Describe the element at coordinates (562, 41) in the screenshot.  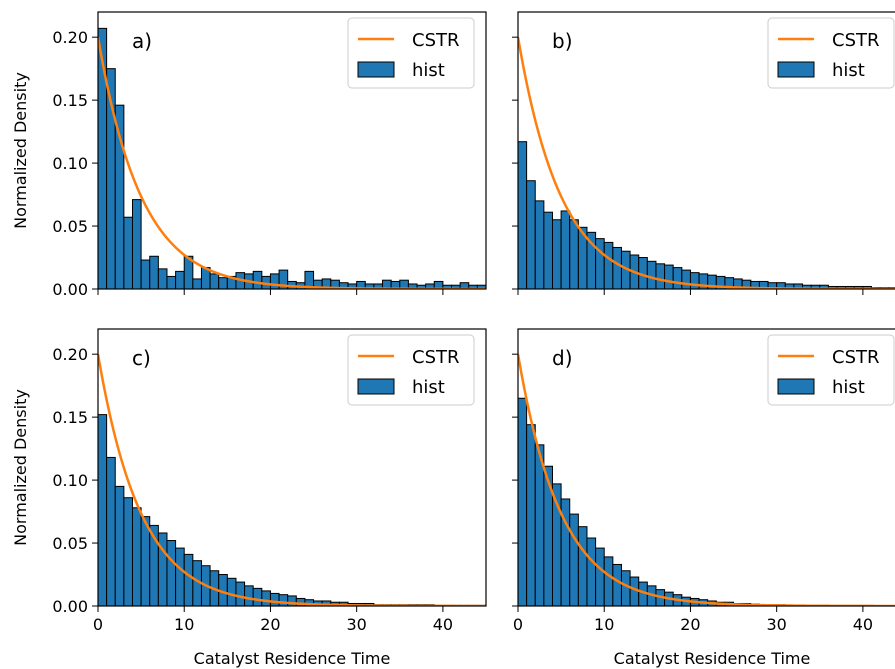
I see `panel-label: b)` at that location.